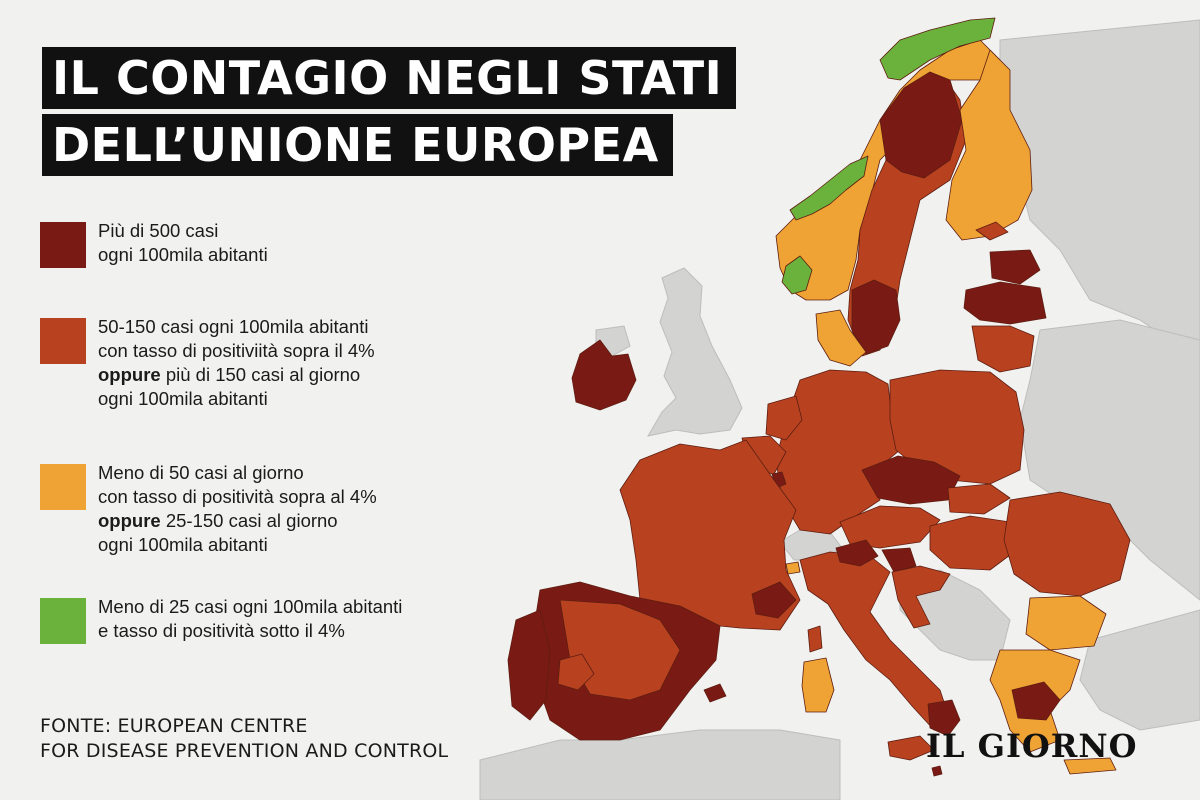 Image resolution: width=1200 pixels, height=800 pixels. I want to click on legend-swatch-red, so click(63, 341).